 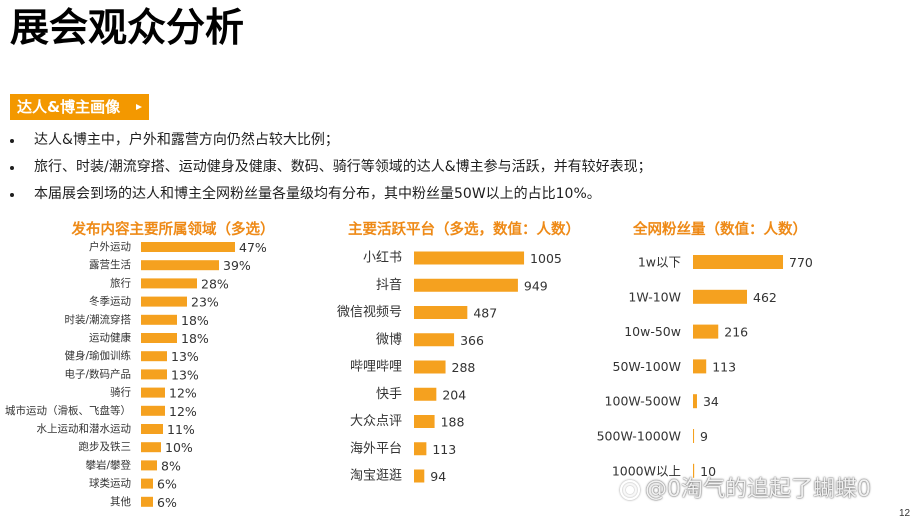 I want to click on content-domain-value-label-13: 8%, so click(x=171, y=465).